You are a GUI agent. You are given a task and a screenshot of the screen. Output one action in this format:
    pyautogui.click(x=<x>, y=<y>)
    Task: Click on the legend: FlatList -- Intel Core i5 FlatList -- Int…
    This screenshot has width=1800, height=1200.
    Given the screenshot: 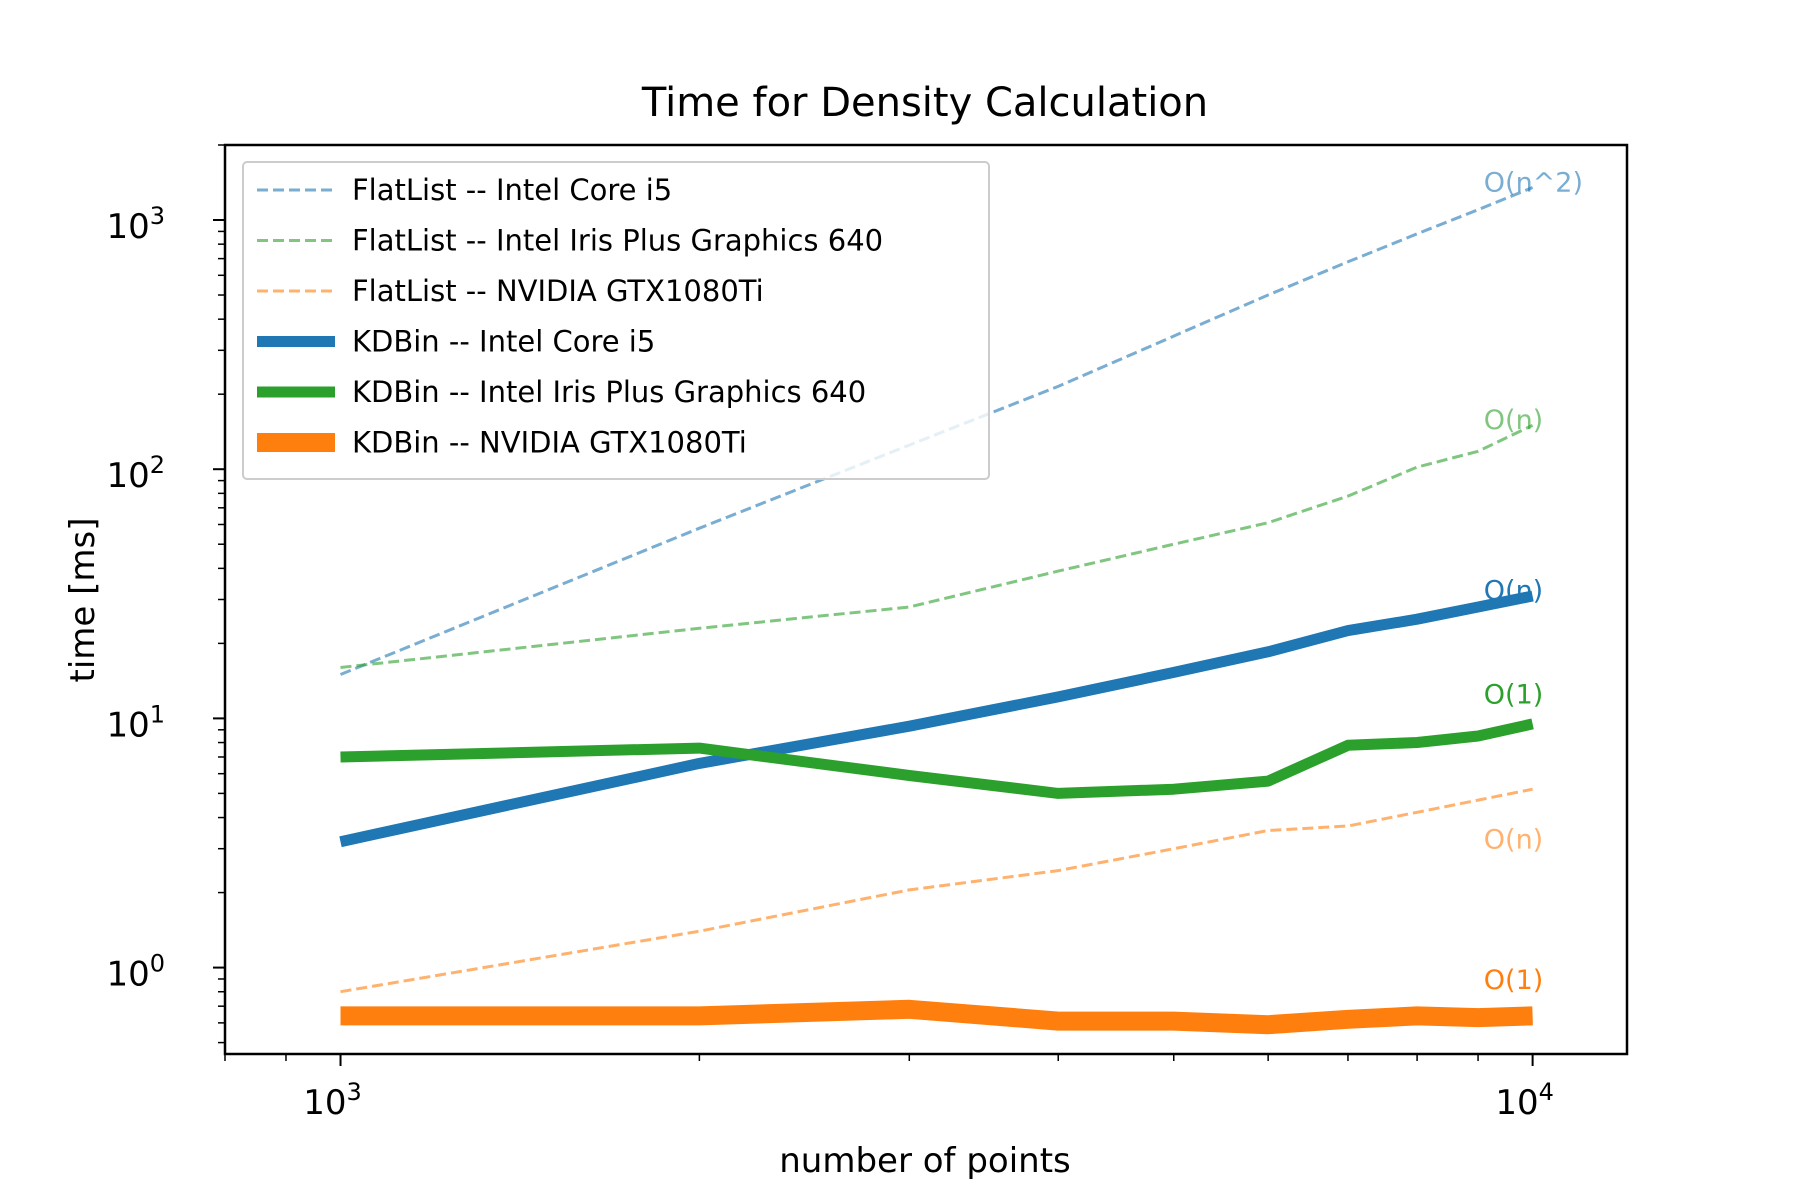 What is the action you would take?
    pyautogui.click(x=616, y=320)
    